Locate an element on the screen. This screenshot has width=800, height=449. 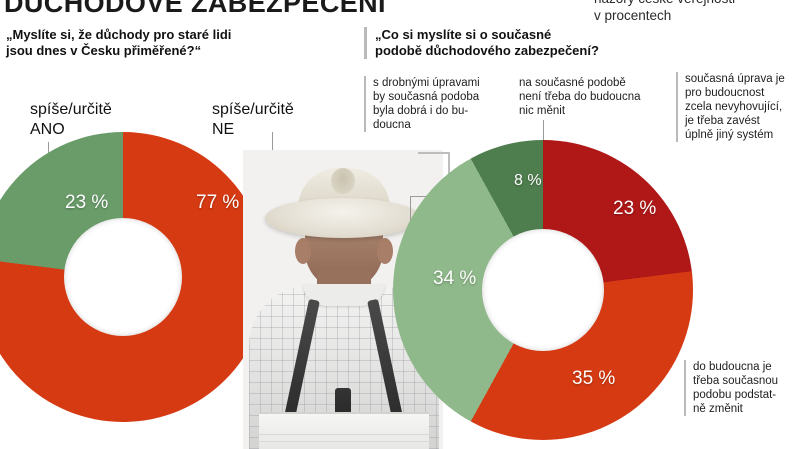
value-substantial-change: 35 % is located at coordinates (594, 378).